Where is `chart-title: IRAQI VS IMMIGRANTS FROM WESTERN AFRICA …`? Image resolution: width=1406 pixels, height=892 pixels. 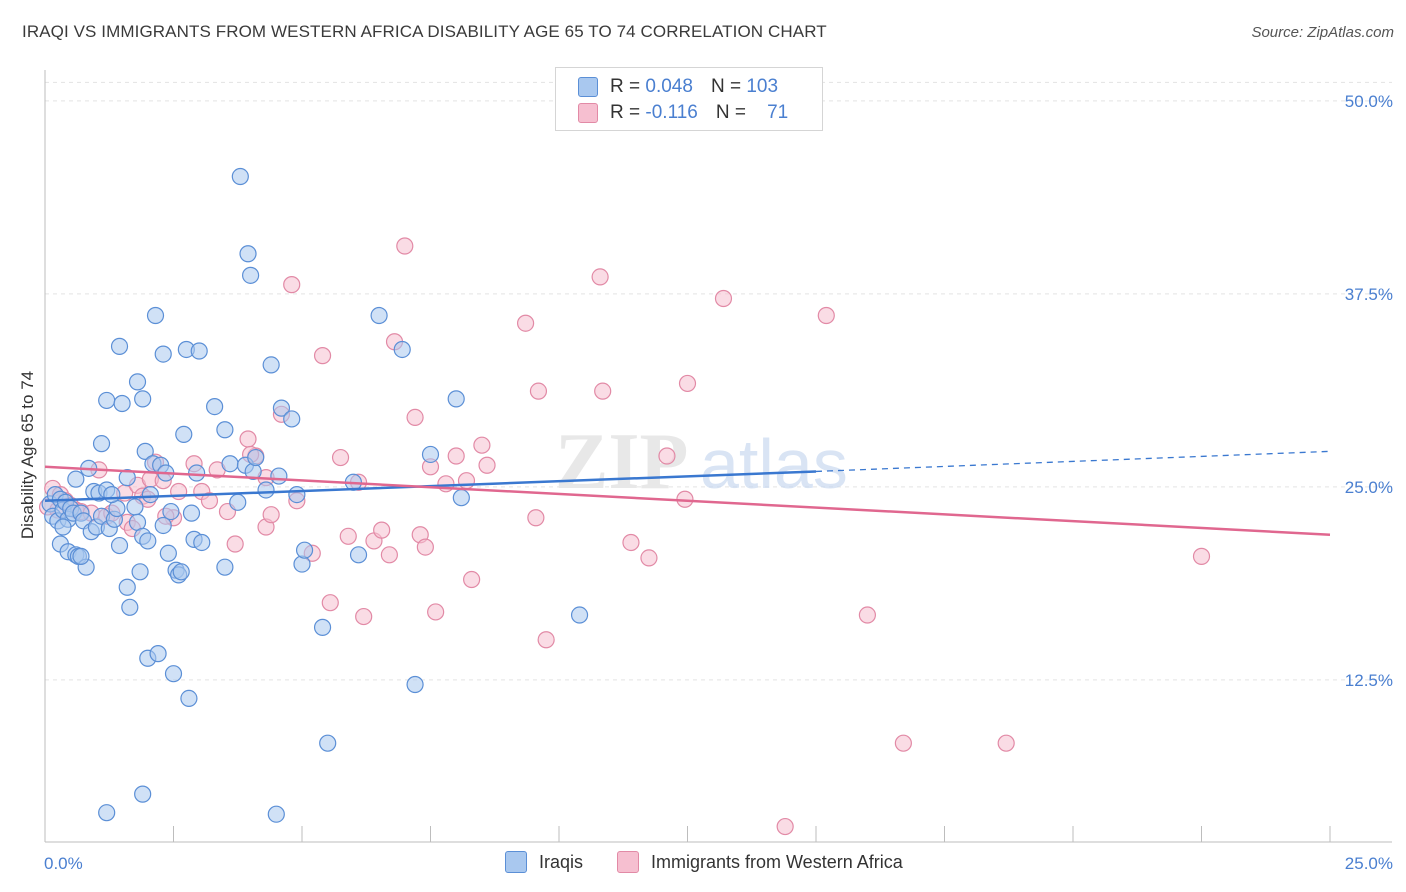
chart-title: IRAQI VS IMMIGRANTS FROM WESTERN AFRICA … is located at coordinates (424, 31).